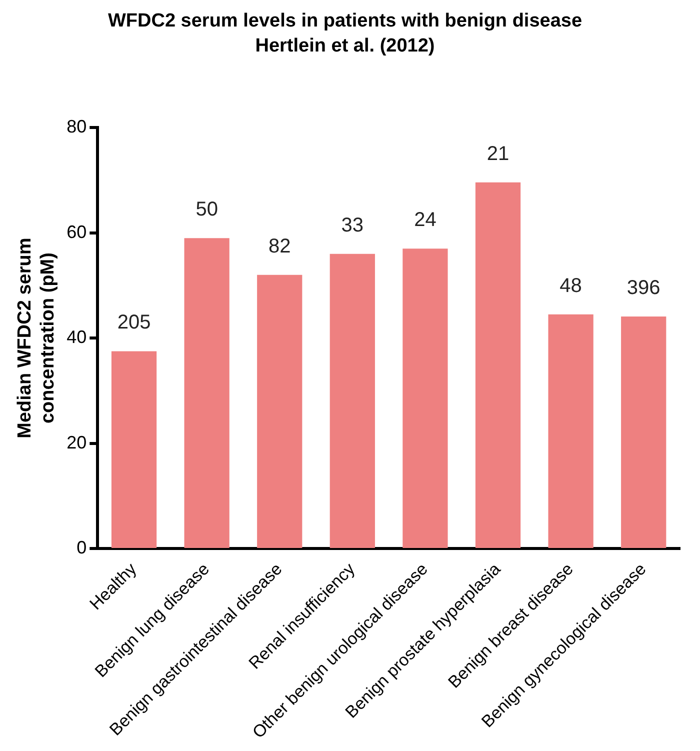 This screenshot has height=751, width=700. Describe the element at coordinates (207, 209) in the screenshot. I see `annotation: 50` at that location.